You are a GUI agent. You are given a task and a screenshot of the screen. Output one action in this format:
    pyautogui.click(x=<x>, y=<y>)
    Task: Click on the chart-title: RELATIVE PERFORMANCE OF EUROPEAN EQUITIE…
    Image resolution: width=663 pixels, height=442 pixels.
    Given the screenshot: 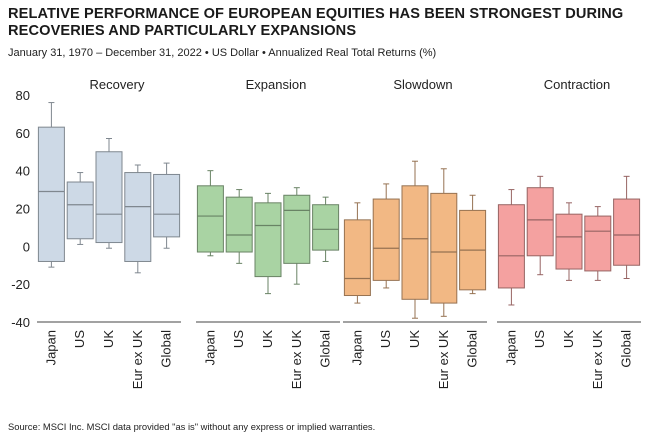 What is the action you would take?
    pyautogui.click(x=316, y=22)
    